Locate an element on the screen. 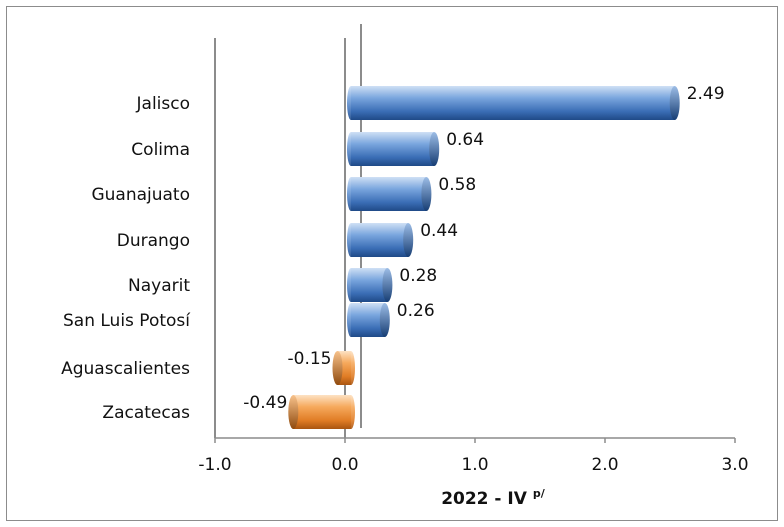 The image size is (784, 527). x-axis-title-superscript: p/ is located at coordinates (539, 493).